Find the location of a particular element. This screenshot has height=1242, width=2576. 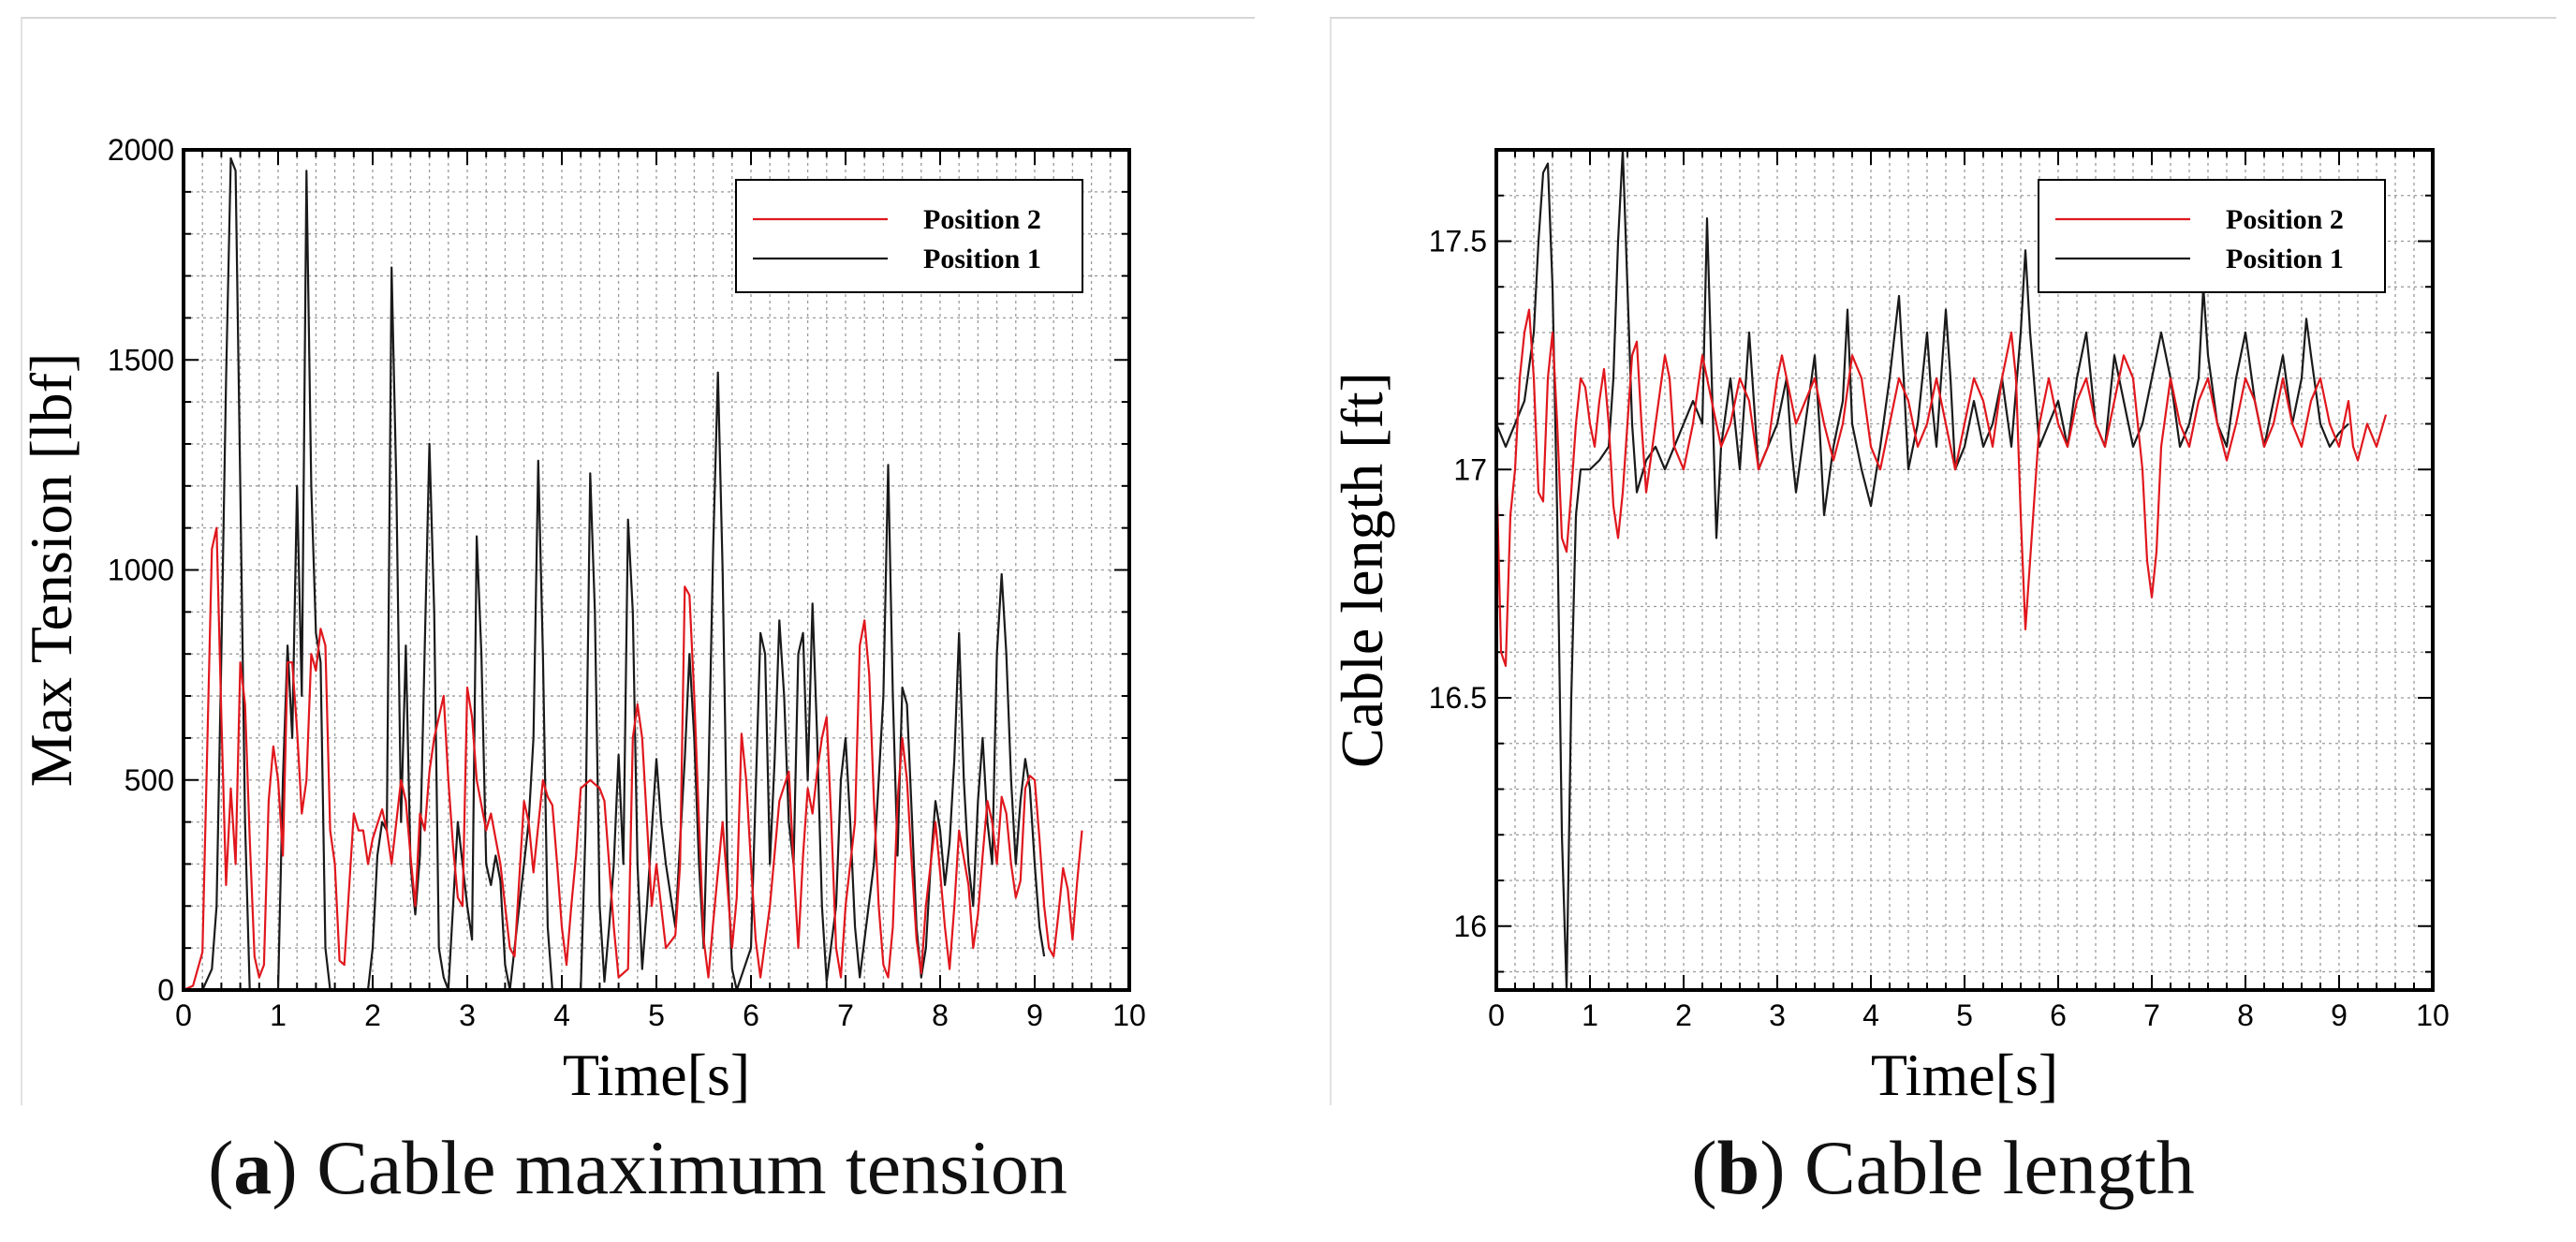

y-tick-label: 2000 is located at coordinates (141, 150).